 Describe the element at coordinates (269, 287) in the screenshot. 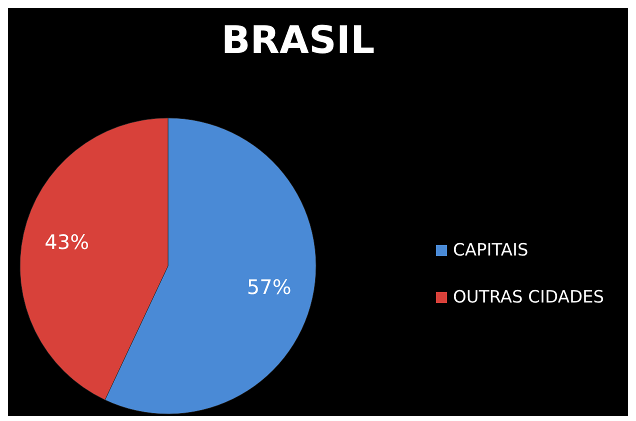

I see `data-label: 57%` at that location.